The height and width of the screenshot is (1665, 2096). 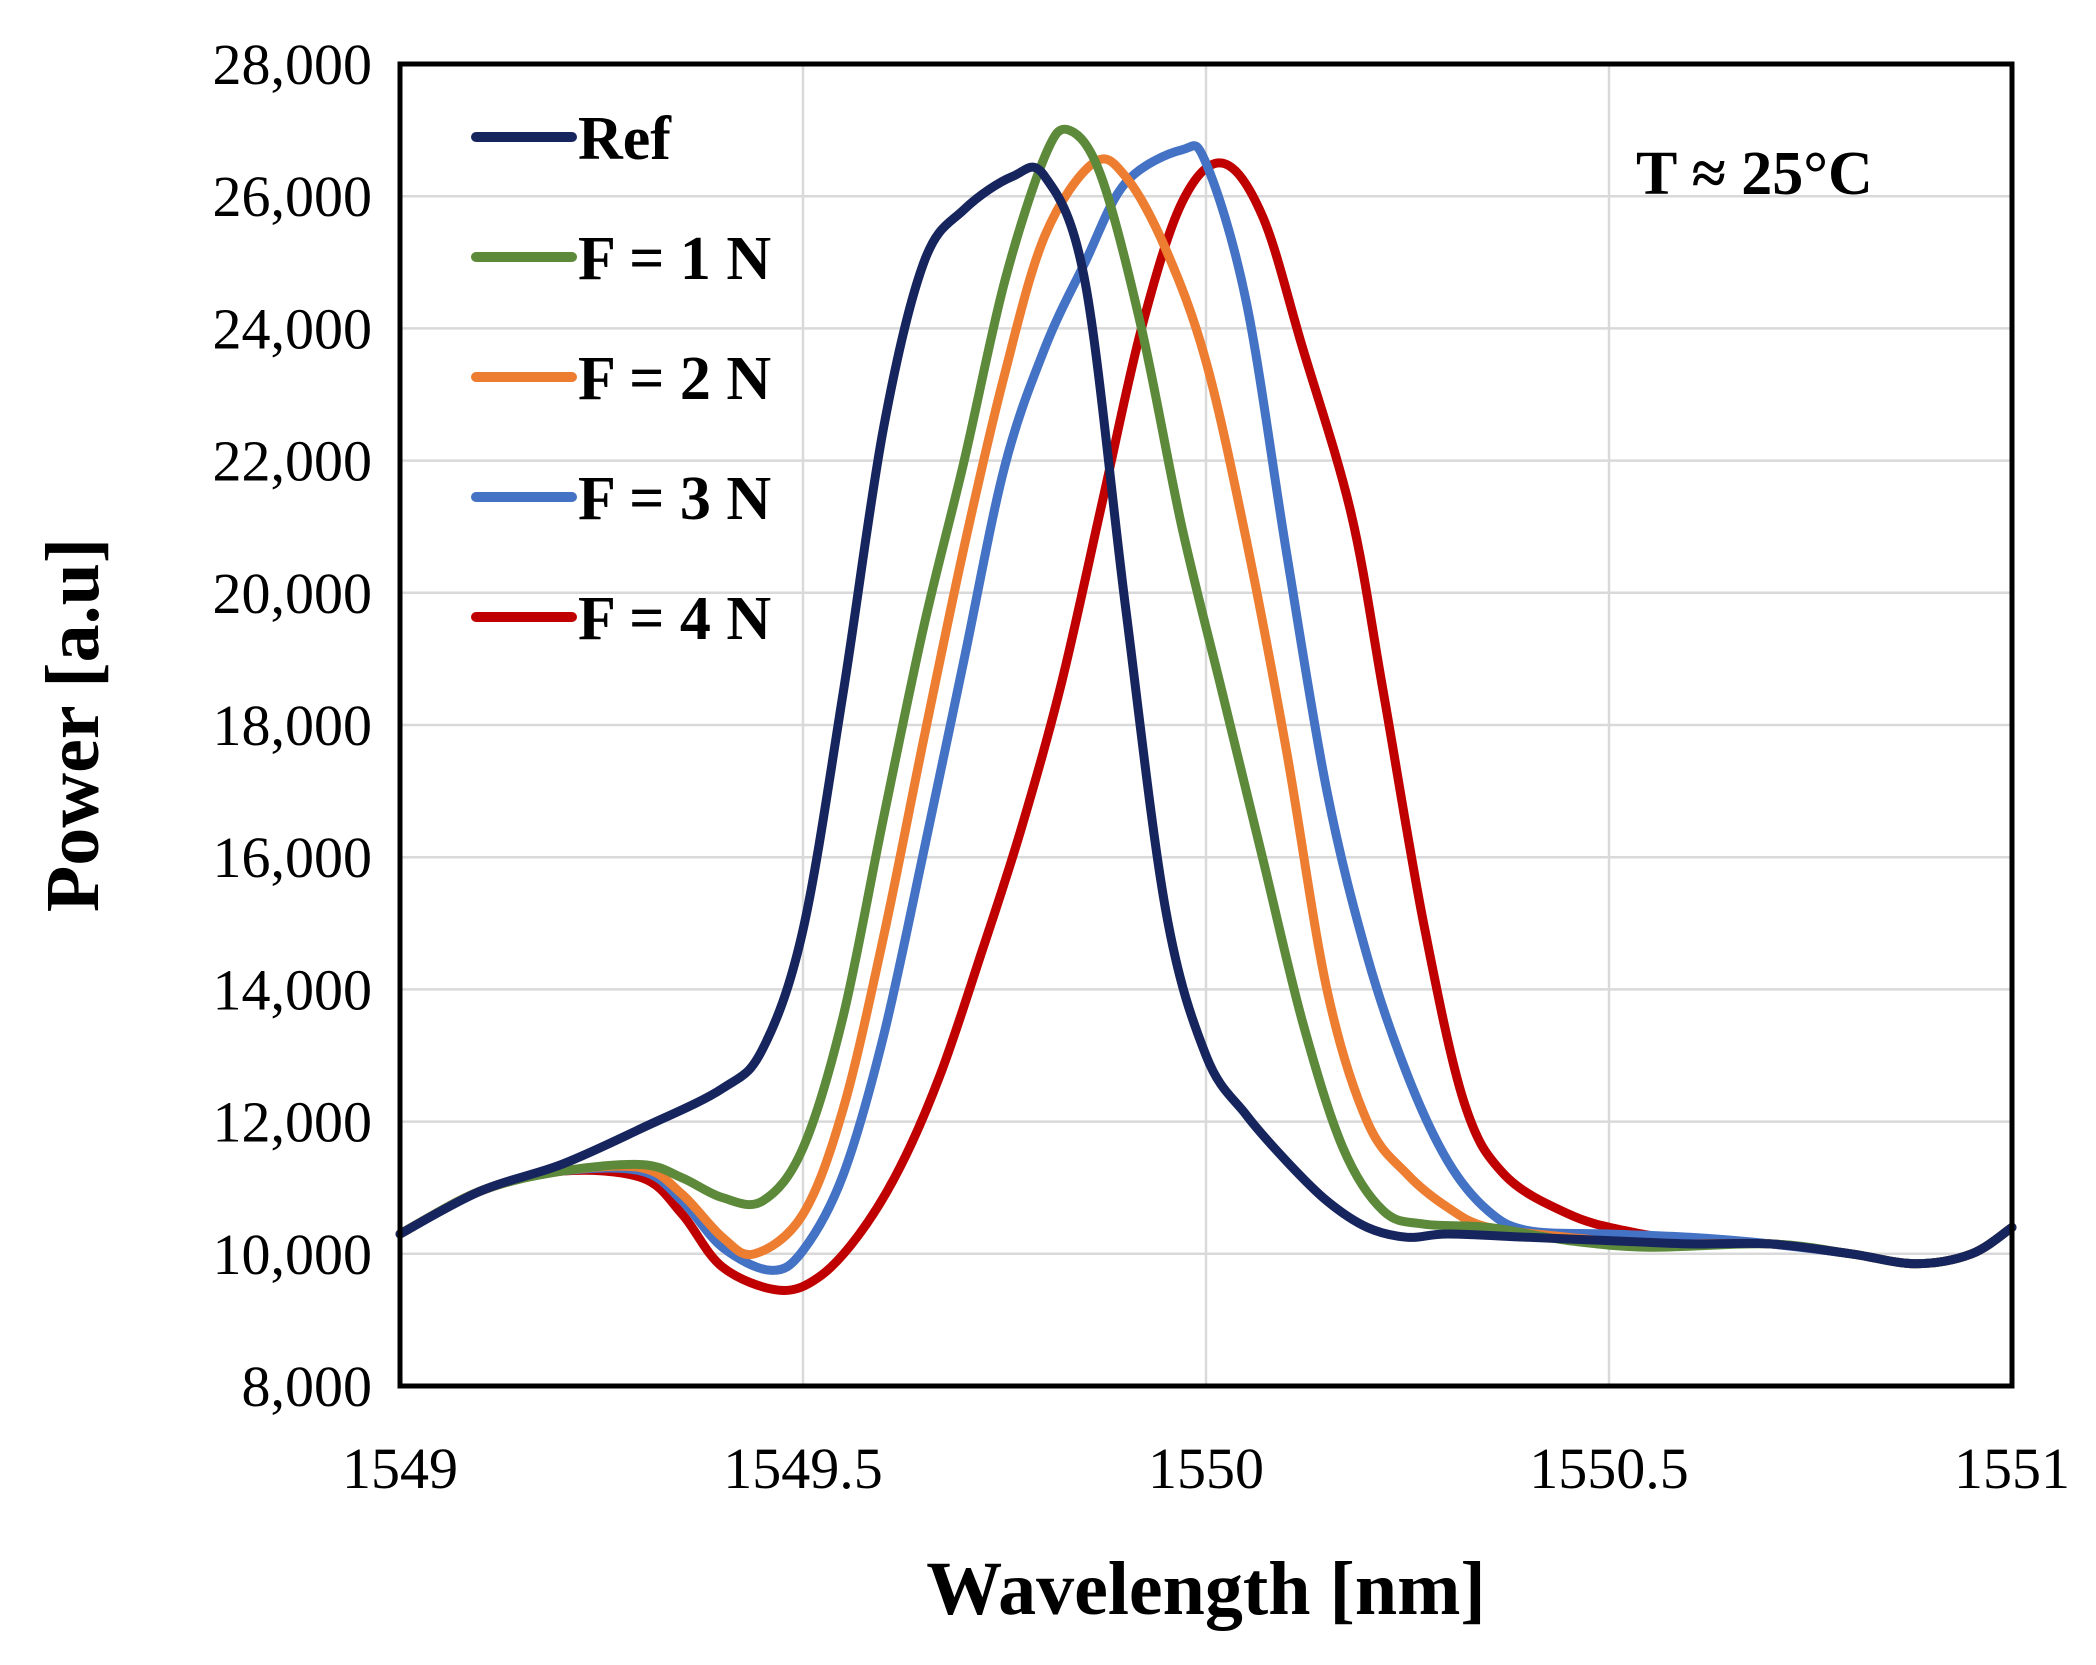 What do you see at coordinates (400, 1468) in the screenshot?
I see `x-tick-label: 1549` at bounding box center [400, 1468].